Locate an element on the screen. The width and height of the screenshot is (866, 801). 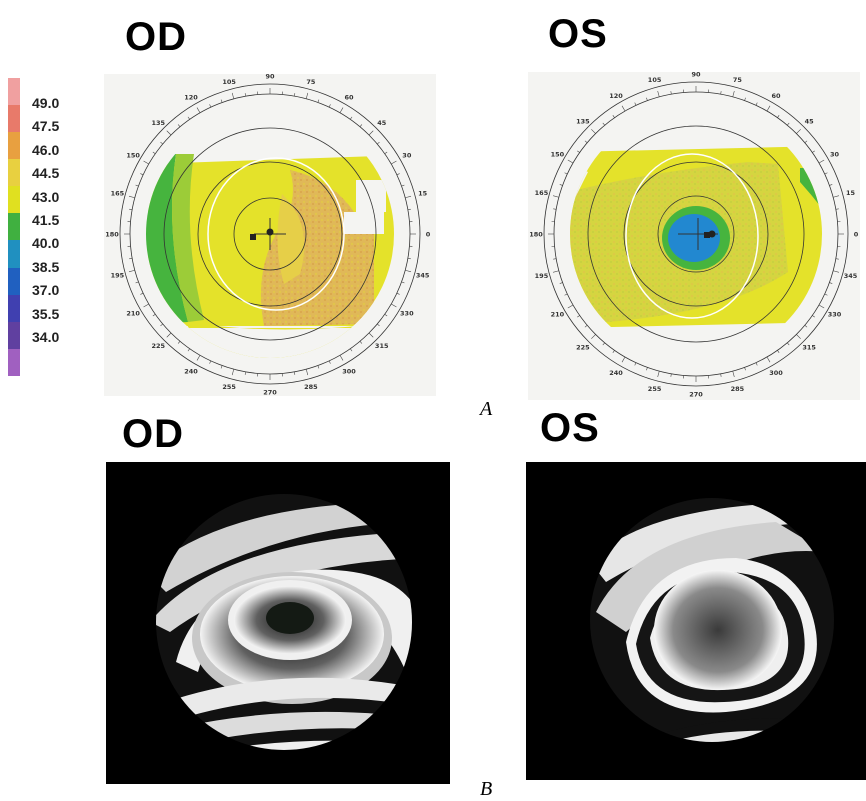
scale-label: 43.0 is located at coordinates (46, 196).